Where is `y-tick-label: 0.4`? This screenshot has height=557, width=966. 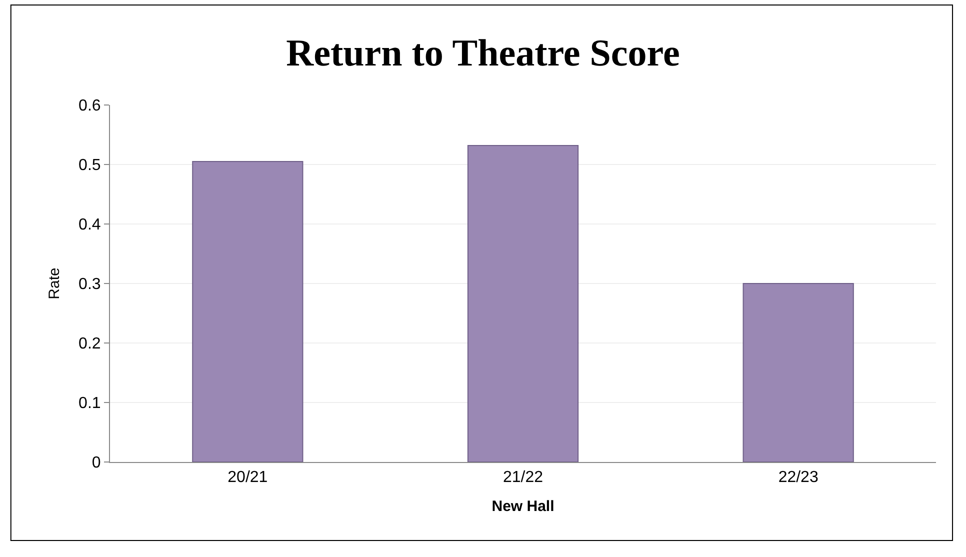
y-tick-label: 0.4 is located at coordinates (89, 225).